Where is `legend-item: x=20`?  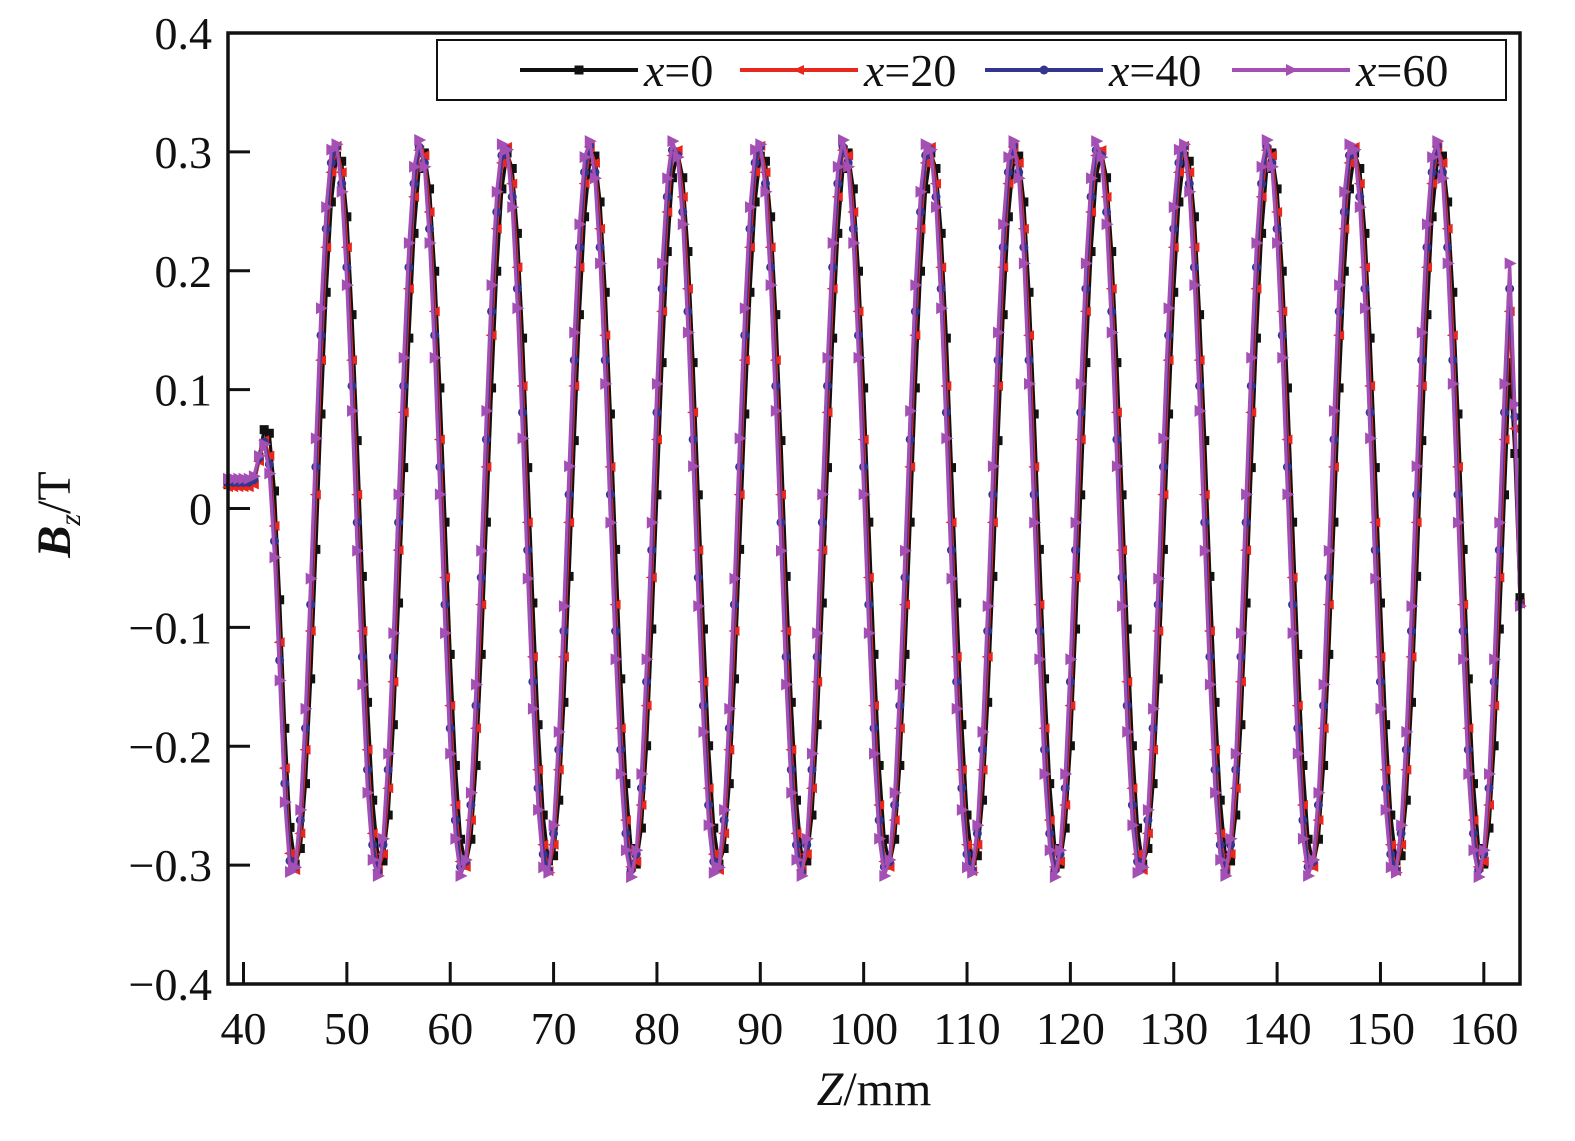 legend-item: x=20 is located at coordinates (848, 70).